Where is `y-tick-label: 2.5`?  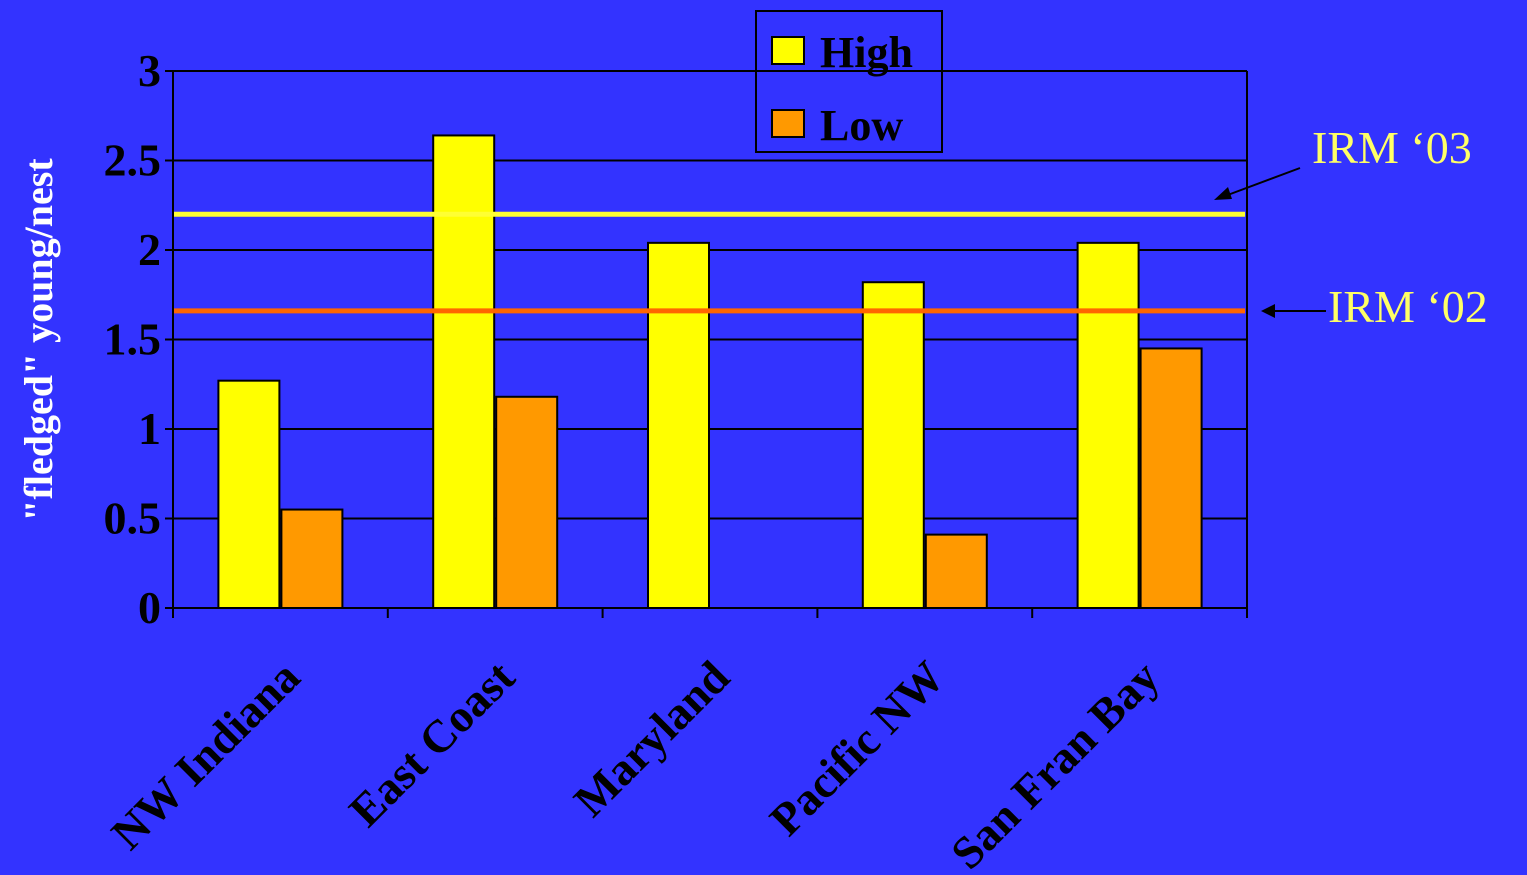 y-tick-label: 2.5 is located at coordinates (133, 160).